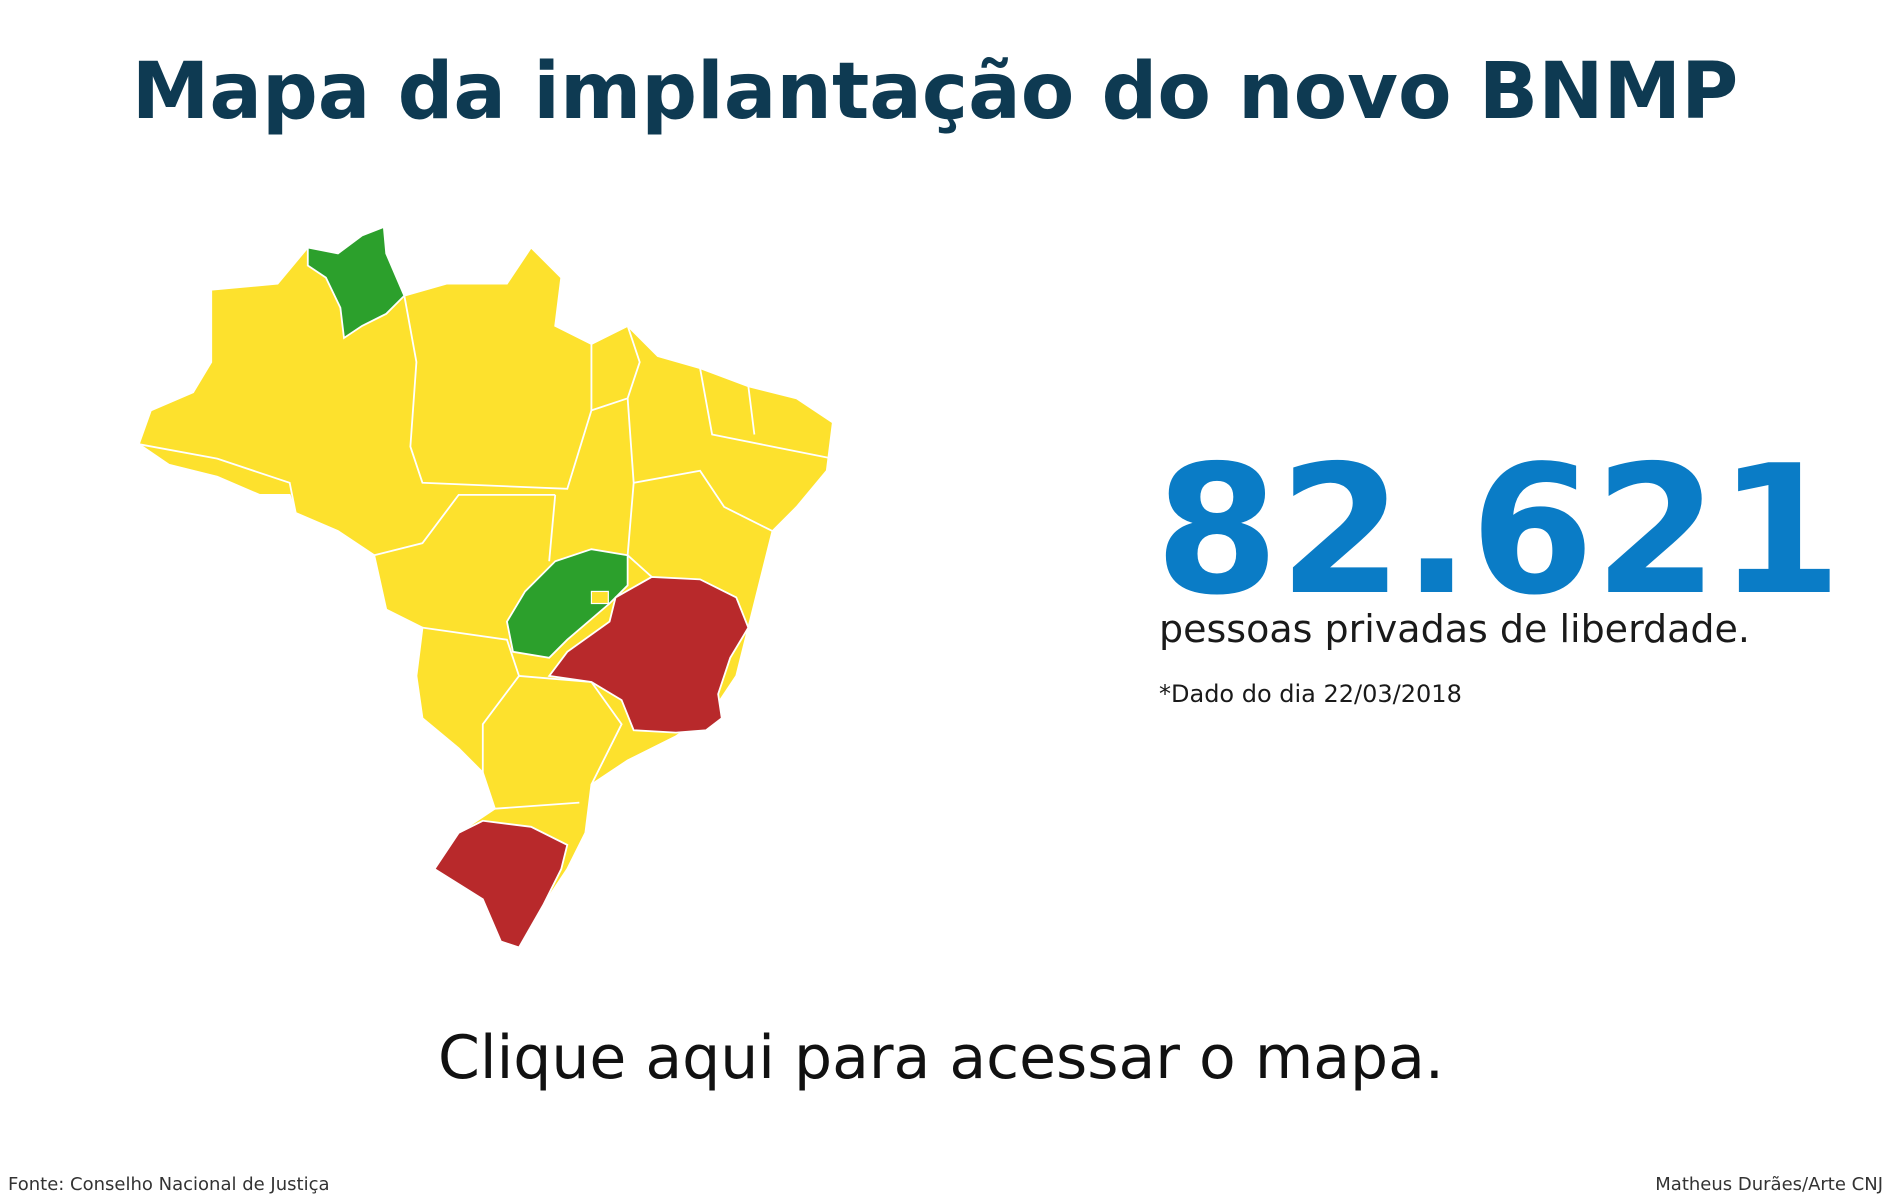  What do you see at coordinates (169, 1184) in the screenshot?
I see `source: Fonte: Conselho Nacional de Justiça` at bounding box center [169, 1184].